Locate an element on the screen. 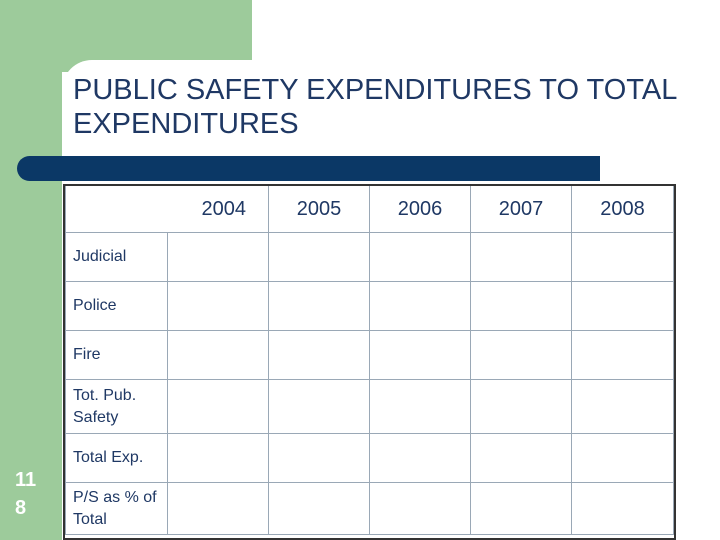  table-row: Total Exp. is located at coordinates (369, 458).